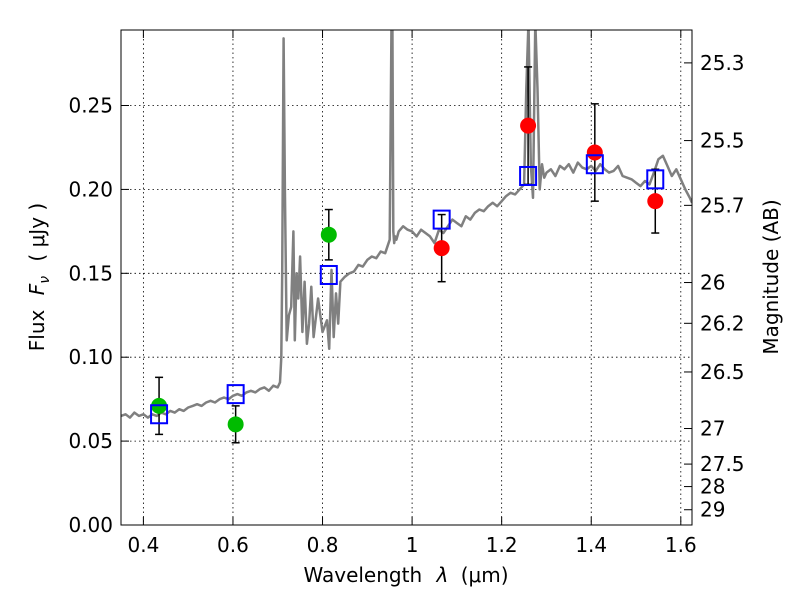  What do you see at coordinates (90, 525) in the screenshot?
I see `y-tick-label: 0.00` at bounding box center [90, 525].